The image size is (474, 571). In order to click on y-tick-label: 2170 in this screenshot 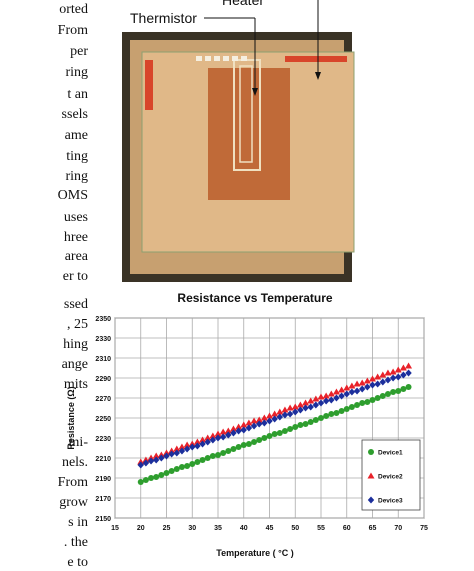, I will do `click(103, 499)`.